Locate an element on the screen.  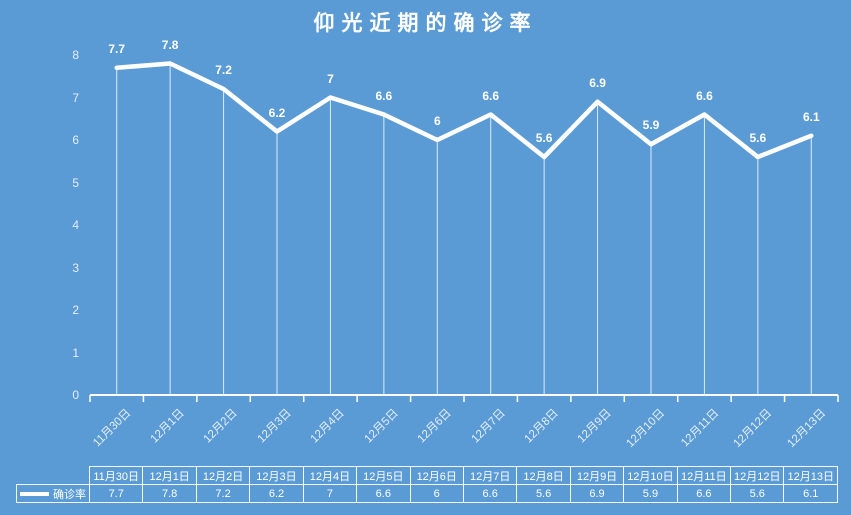
data-point-label: 7 is located at coordinates (330, 78).